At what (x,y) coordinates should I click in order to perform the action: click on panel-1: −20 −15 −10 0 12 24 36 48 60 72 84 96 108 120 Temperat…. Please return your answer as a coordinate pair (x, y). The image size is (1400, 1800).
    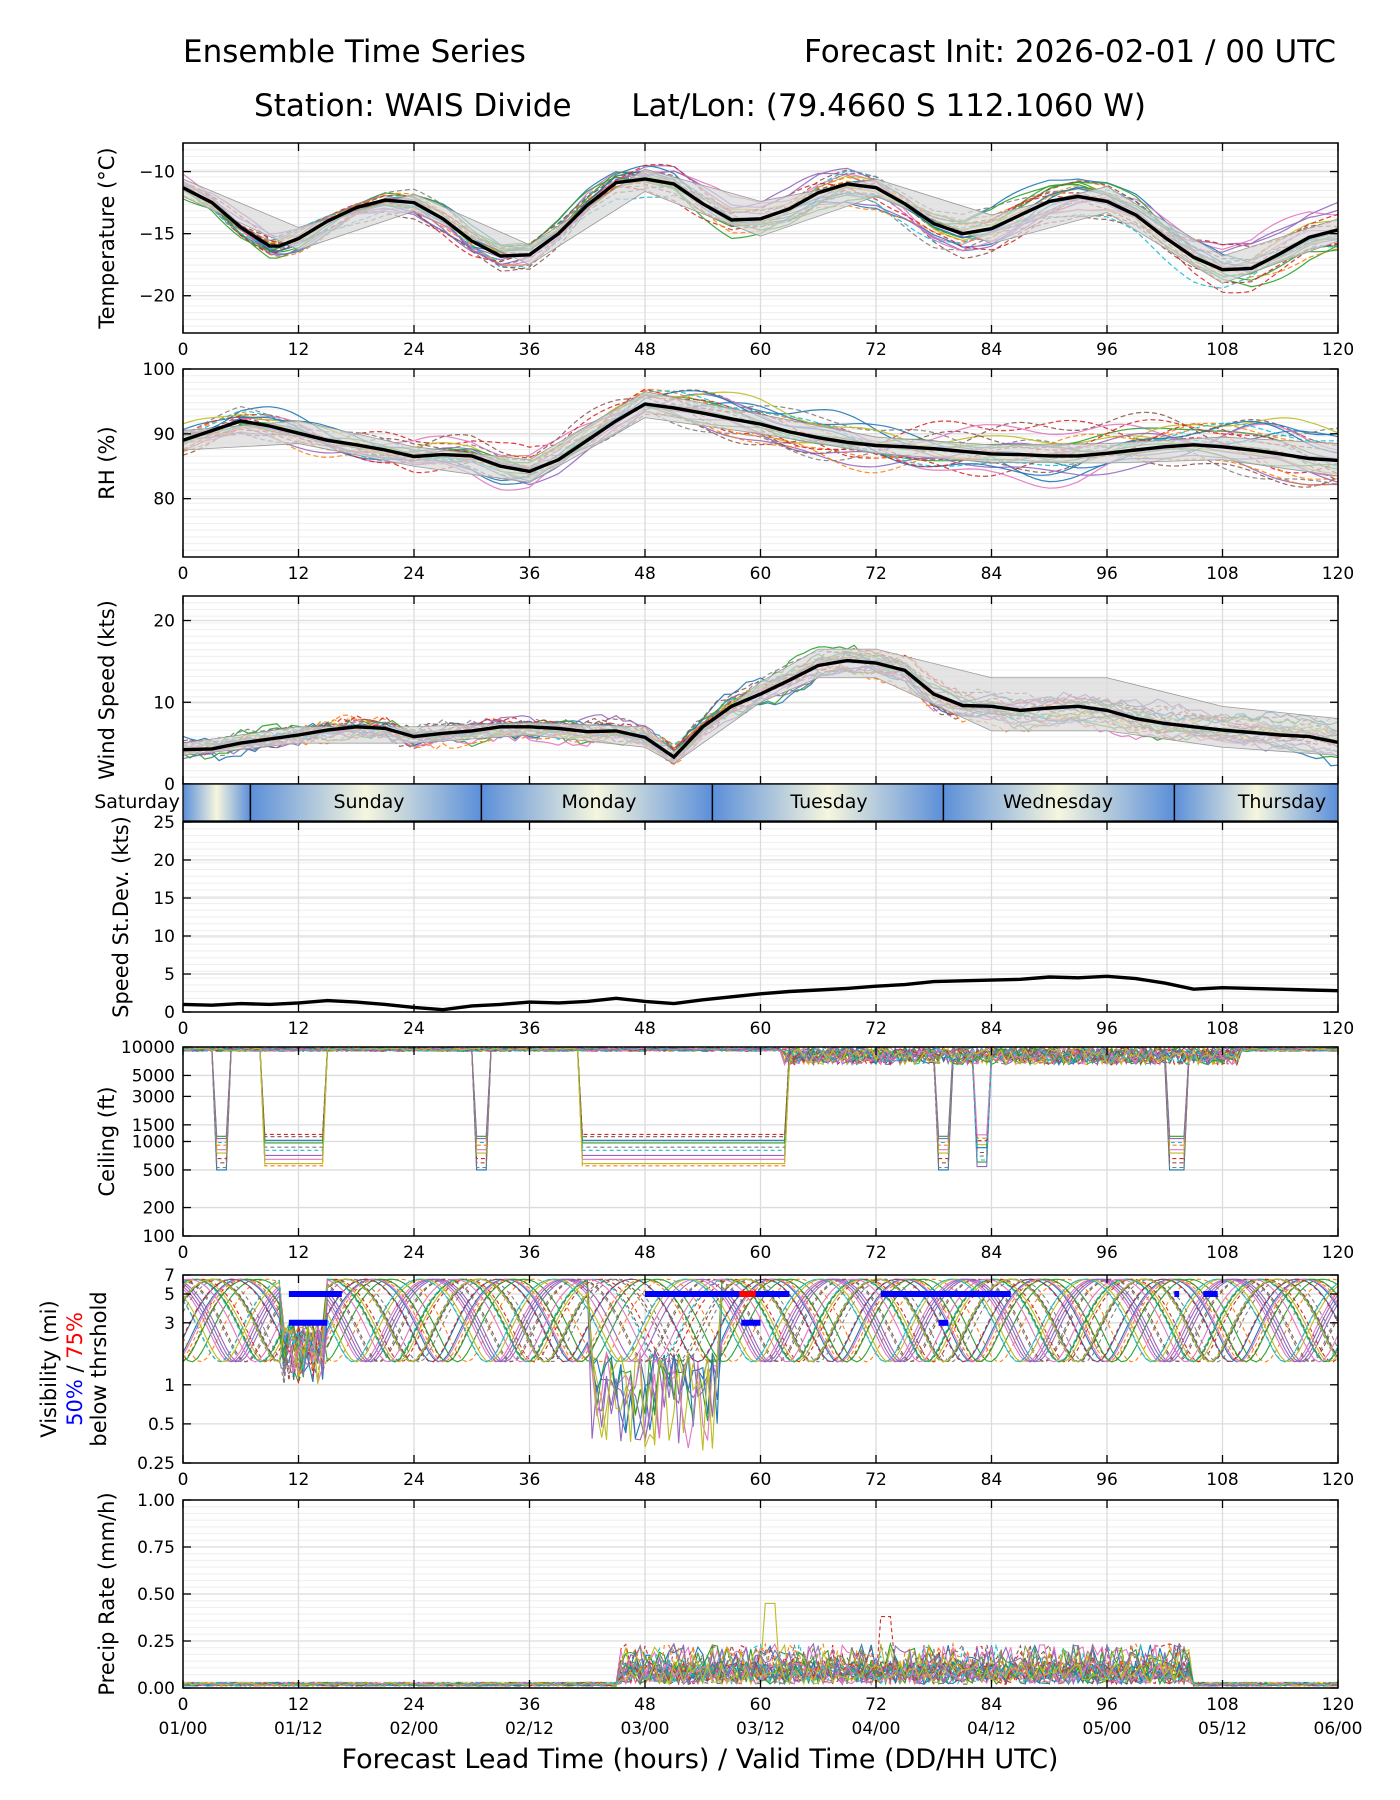
    Looking at the image, I should click on (724, 251).